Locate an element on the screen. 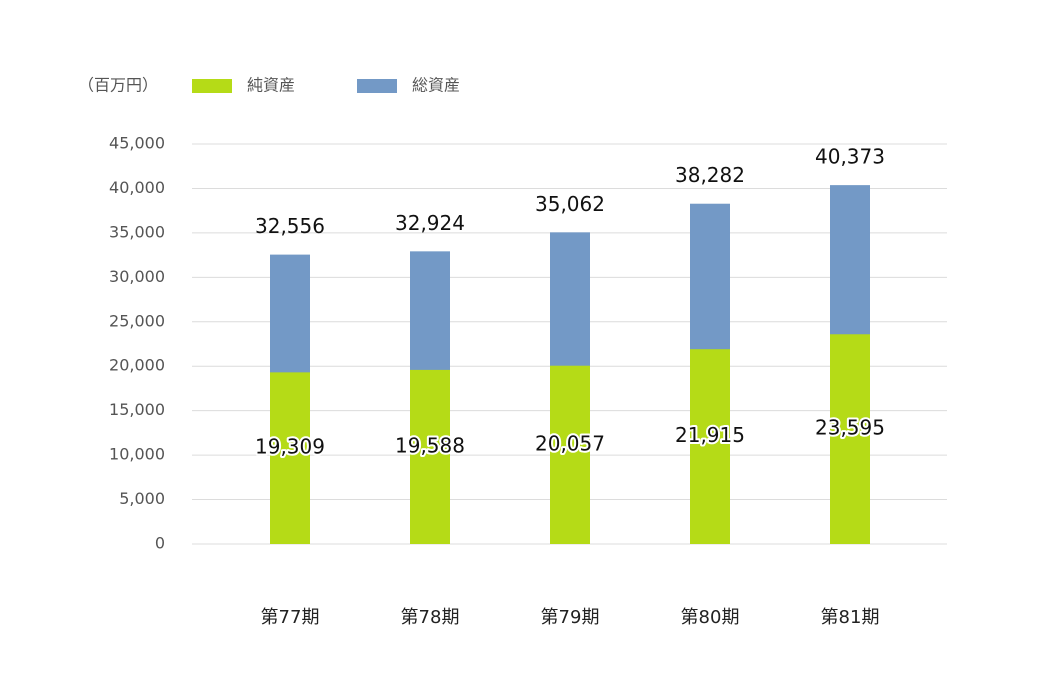 The height and width of the screenshot is (700, 1040). y-tick-label: 25,000 is located at coordinates (137, 320).